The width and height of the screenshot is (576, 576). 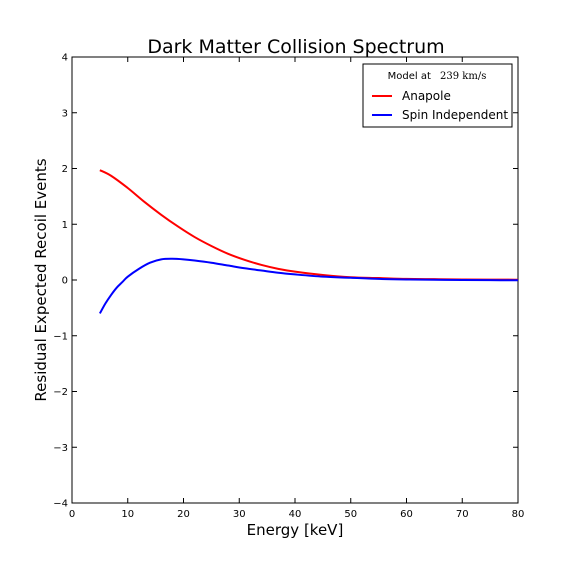 I want to click on x-tick-label: 0, so click(x=72, y=514).